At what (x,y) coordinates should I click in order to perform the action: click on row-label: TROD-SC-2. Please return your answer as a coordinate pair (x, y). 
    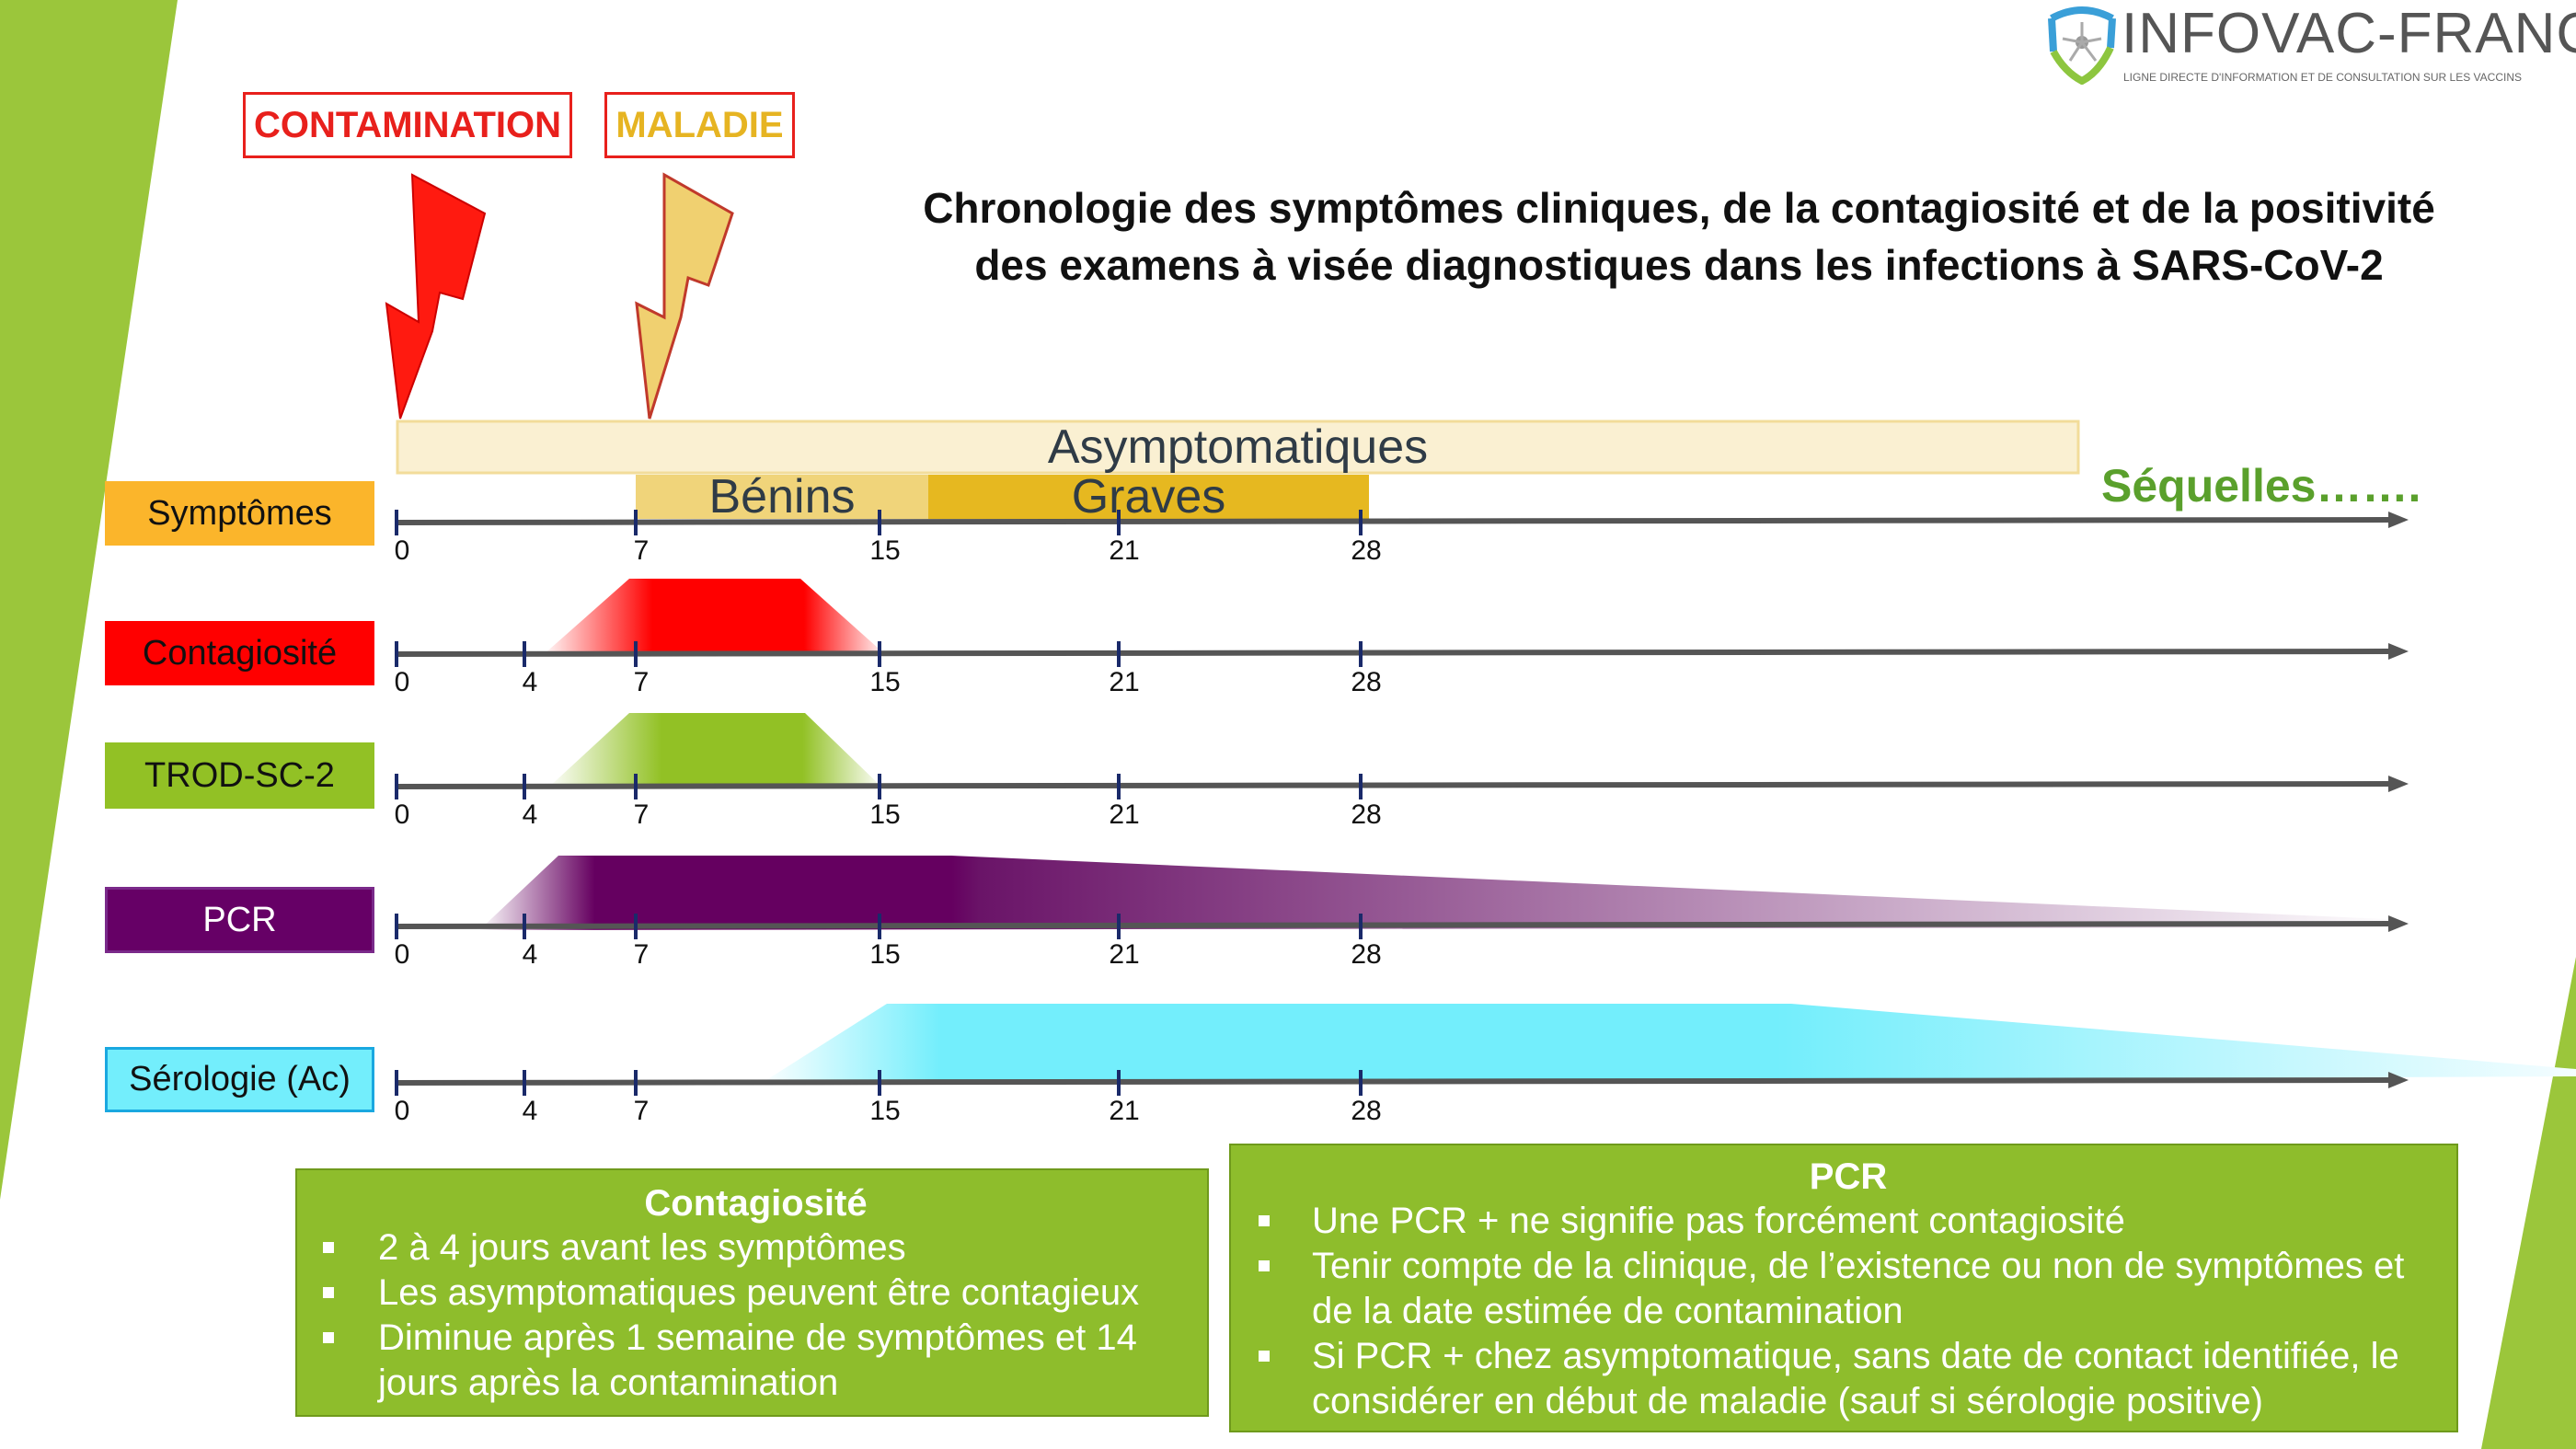
    Looking at the image, I should click on (240, 775).